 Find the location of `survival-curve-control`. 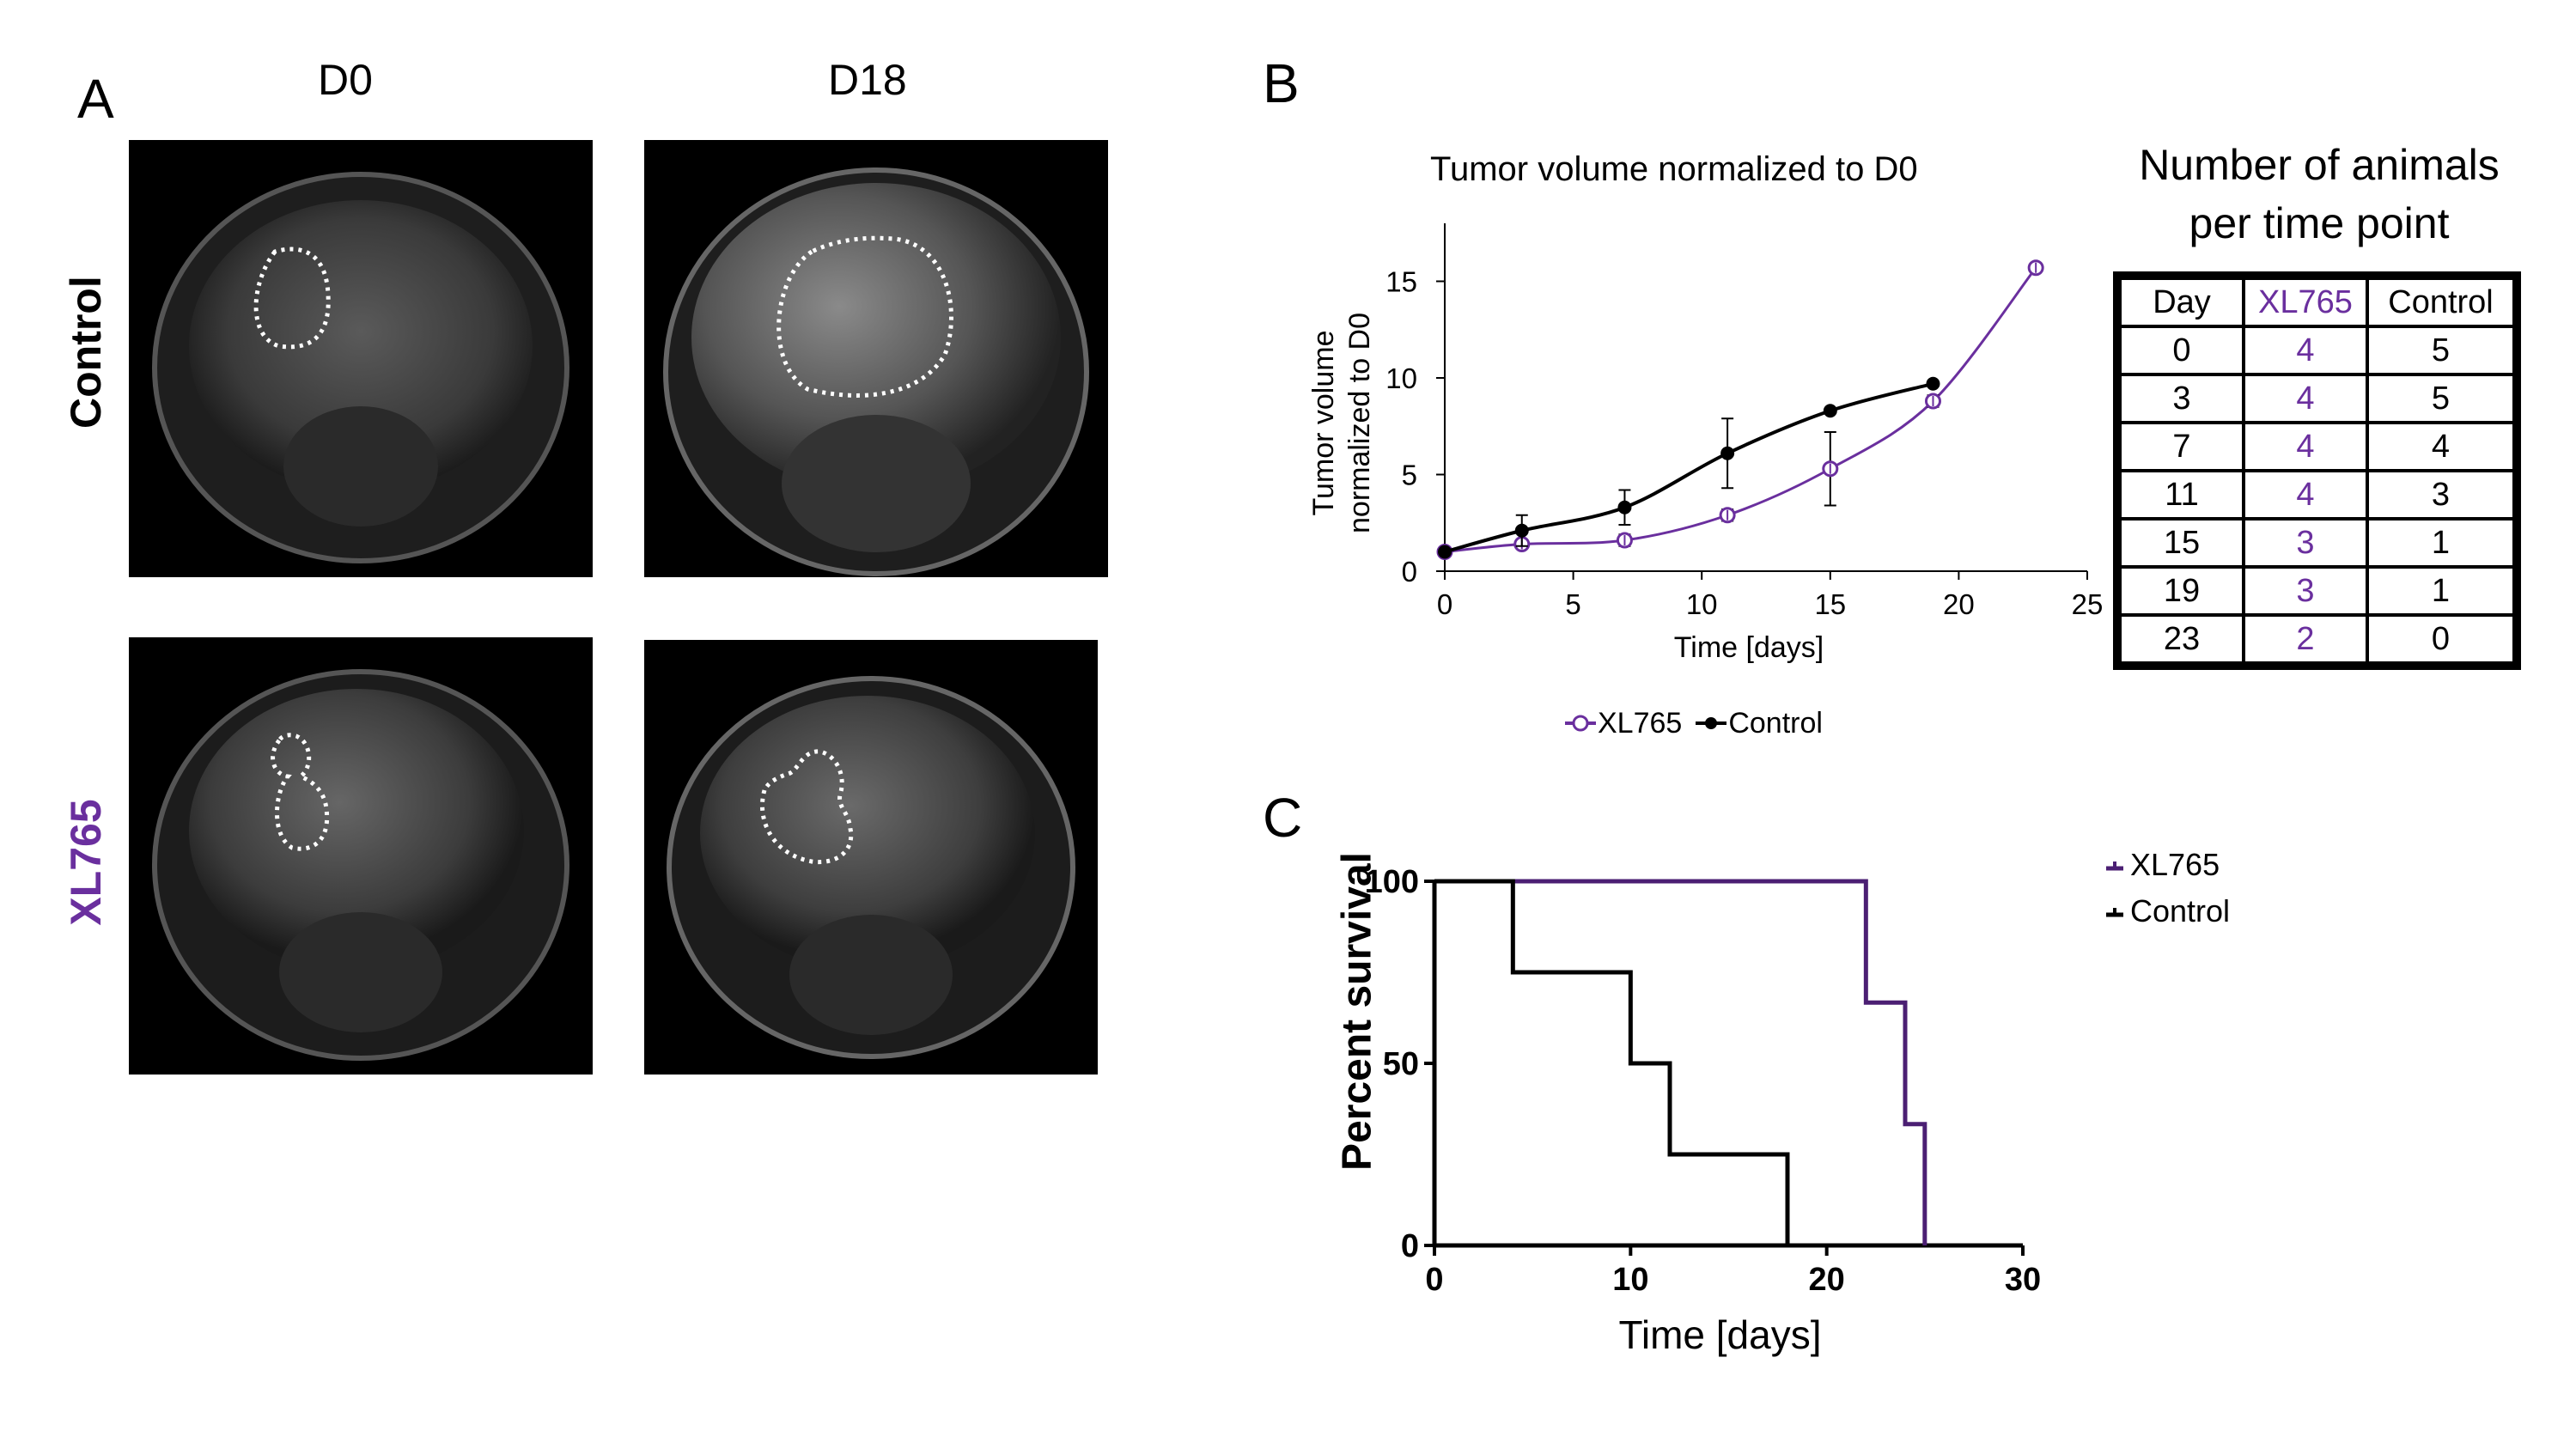

survival-curve-control is located at coordinates (1612, 1062).